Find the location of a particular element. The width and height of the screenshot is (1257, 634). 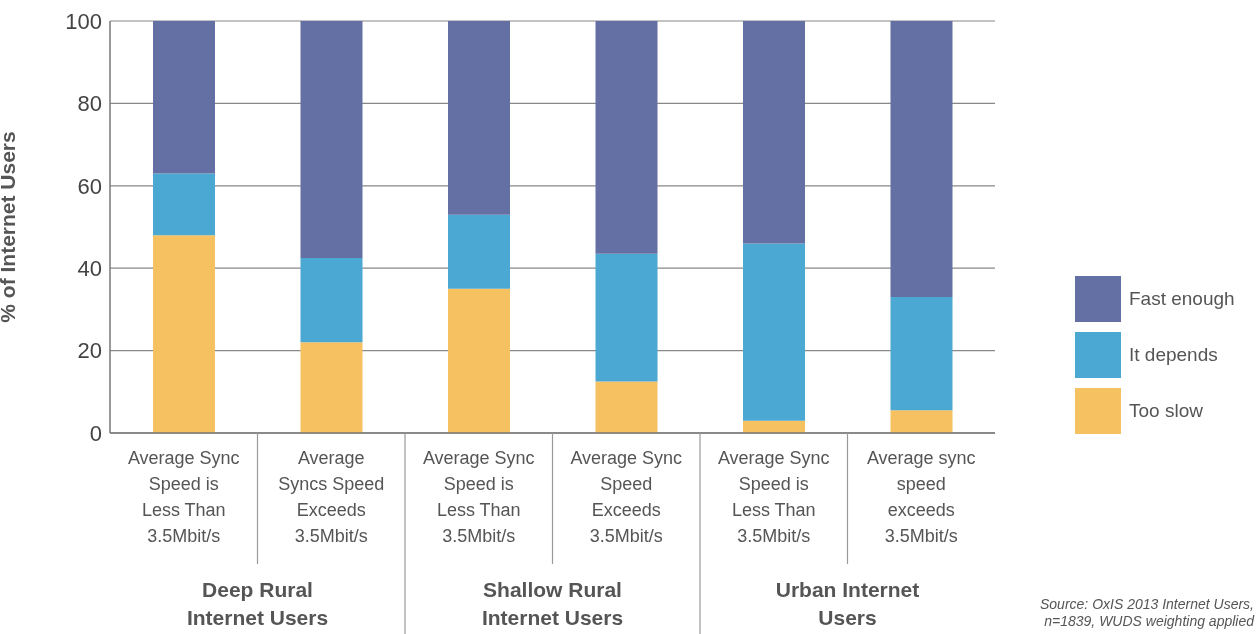

y-tick-label: 0 is located at coordinates (95, 433).